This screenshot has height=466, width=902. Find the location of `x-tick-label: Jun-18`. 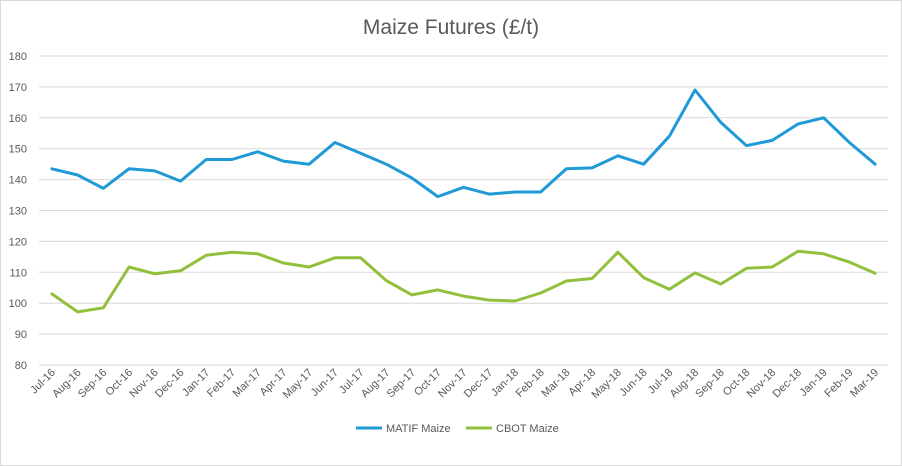

x-tick-label: Jun-18 is located at coordinates (633, 383).